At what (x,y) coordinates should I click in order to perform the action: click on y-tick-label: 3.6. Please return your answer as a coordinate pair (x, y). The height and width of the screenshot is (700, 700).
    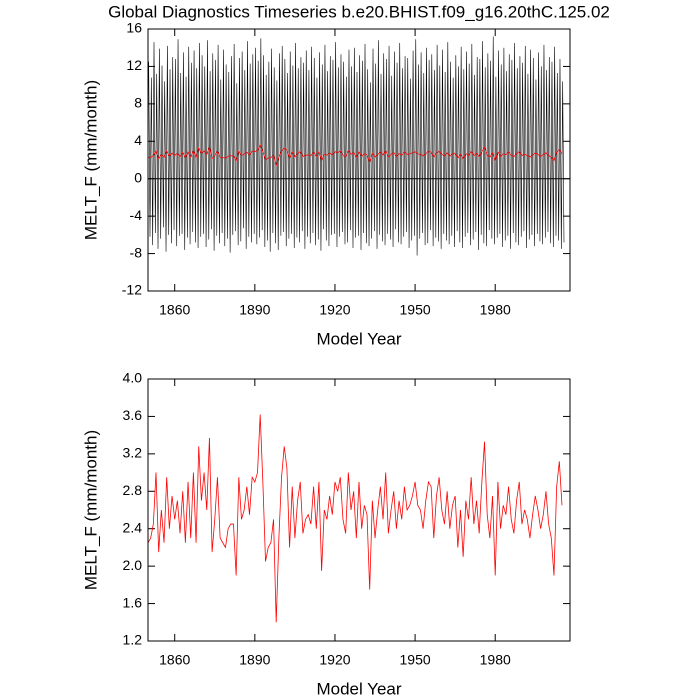
    Looking at the image, I should click on (133, 415).